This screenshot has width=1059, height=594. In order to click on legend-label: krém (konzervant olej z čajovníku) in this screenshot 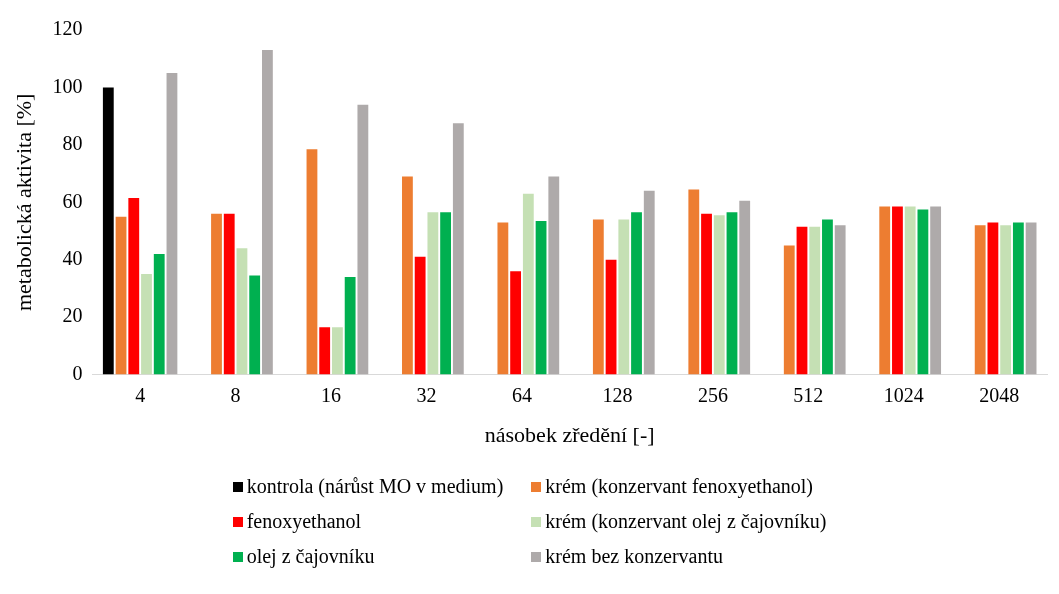, I will do `click(686, 521)`.